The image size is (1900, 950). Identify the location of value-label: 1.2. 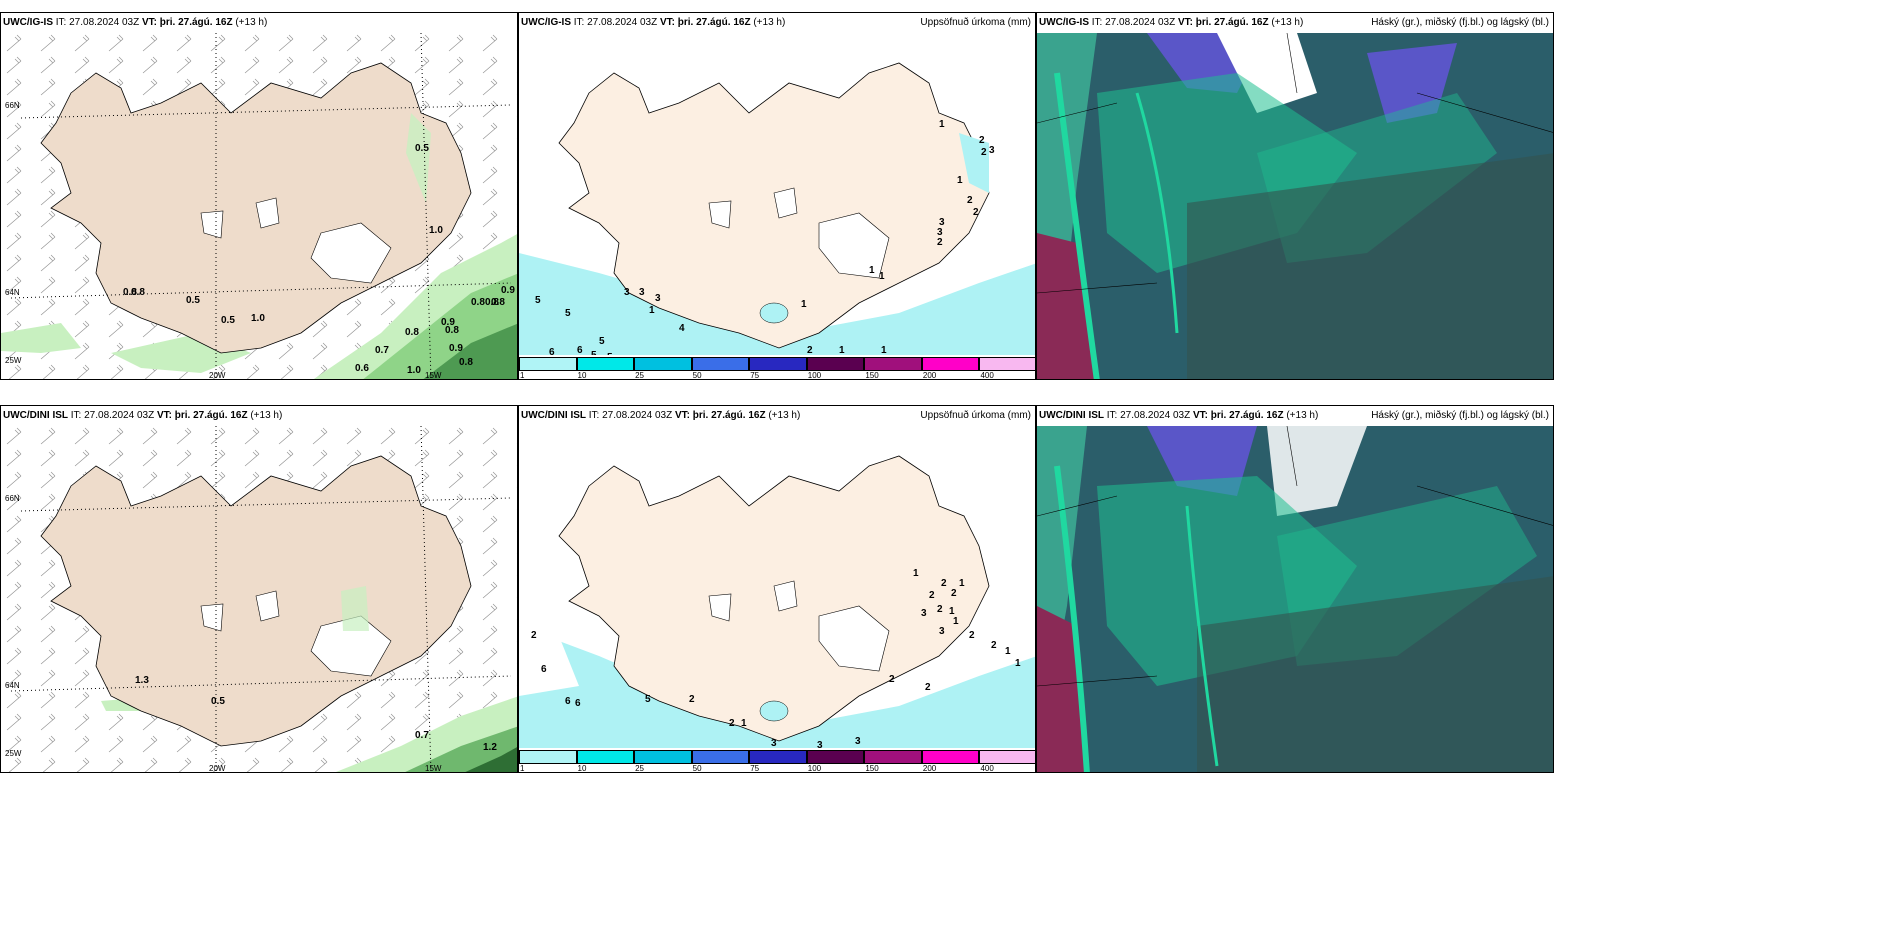
(490, 747).